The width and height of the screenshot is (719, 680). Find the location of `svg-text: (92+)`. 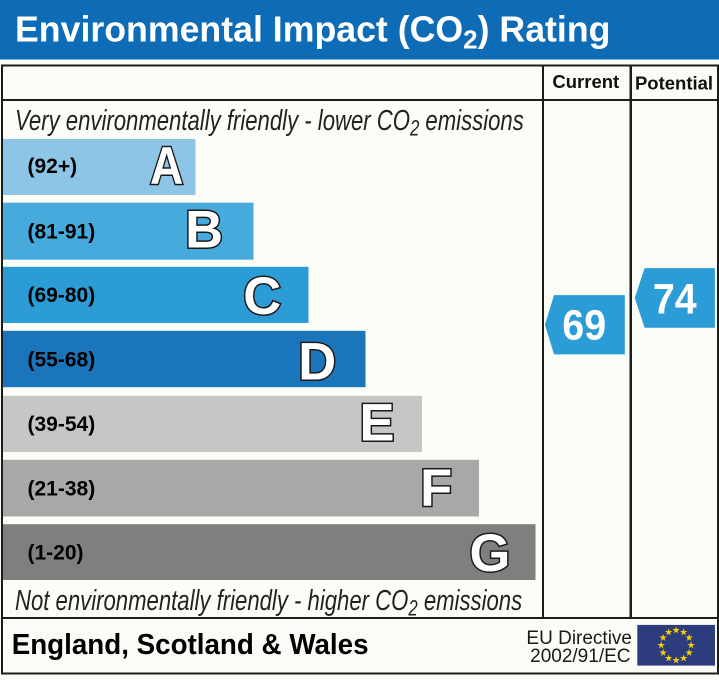

svg-text: (92+) is located at coordinates (53, 166).